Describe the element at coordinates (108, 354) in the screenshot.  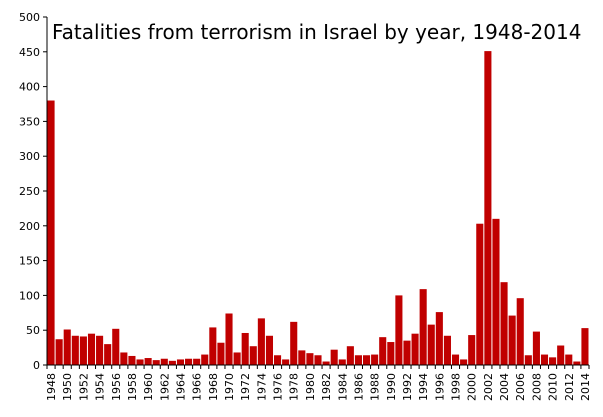
I see `bar-1955` at that location.